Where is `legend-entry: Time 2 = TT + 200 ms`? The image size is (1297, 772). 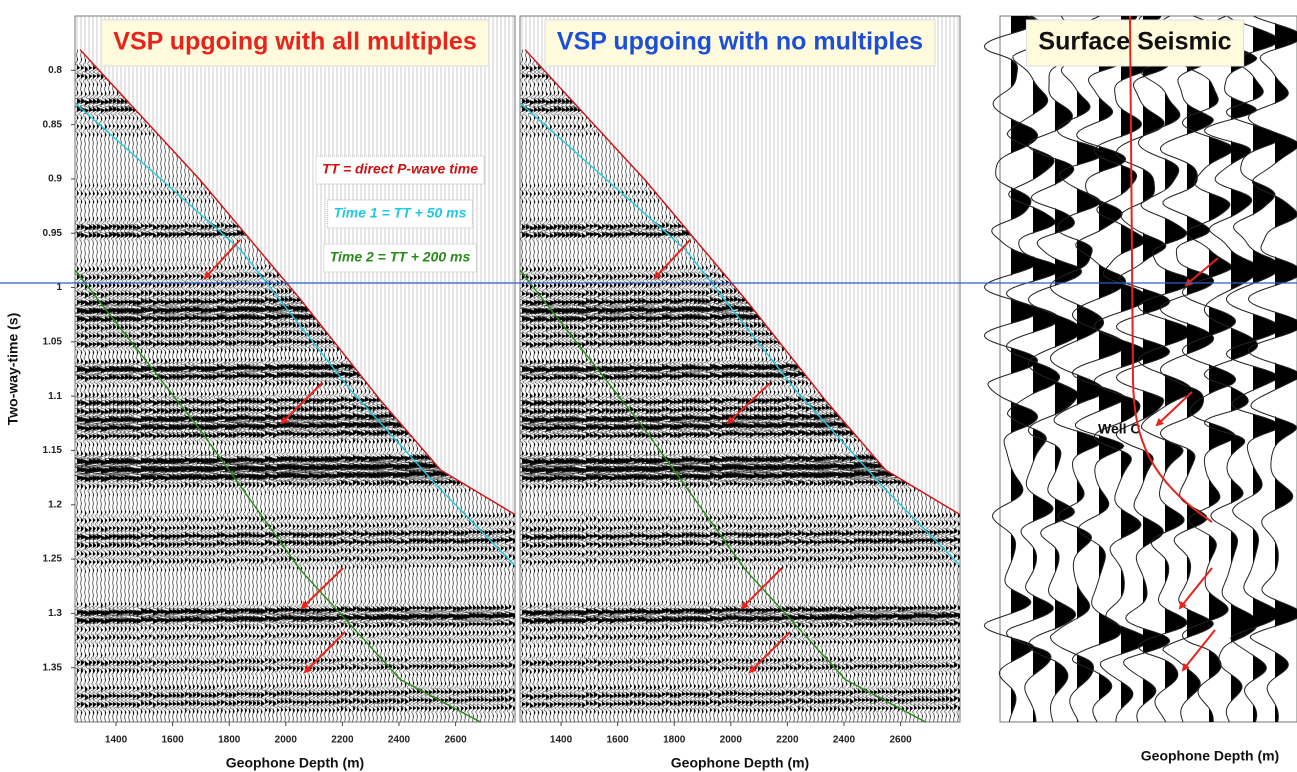
legend-entry: Time 2 = TT + 200 ms is located at coordinates (400, 257).